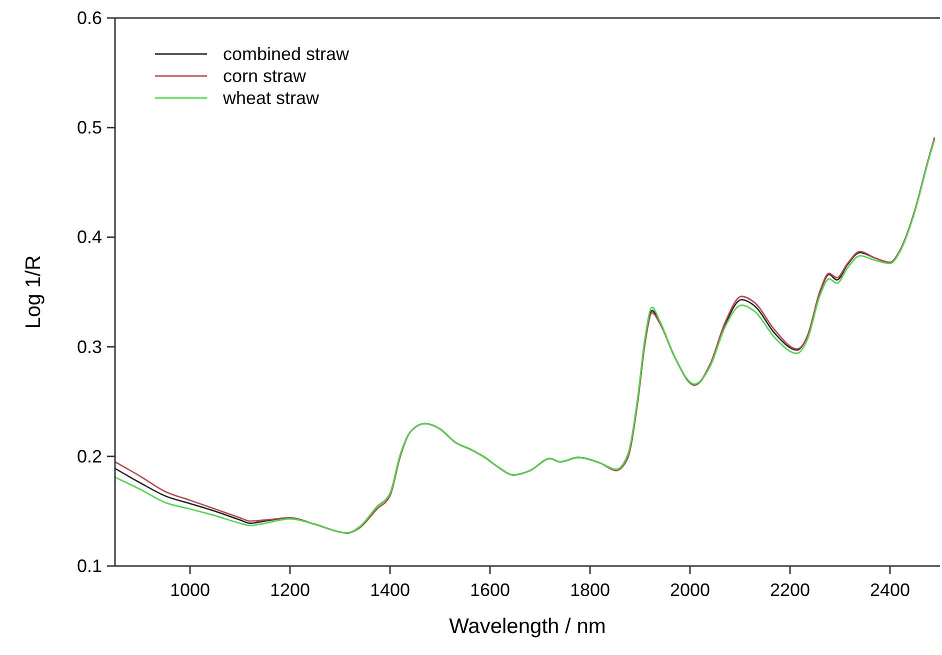 Image resolution: width=942 pixels, height=655 pixels. Describe the element at coordinates (790, 590) in the screenshot. I see `x-tick-label: 2200` at that location.